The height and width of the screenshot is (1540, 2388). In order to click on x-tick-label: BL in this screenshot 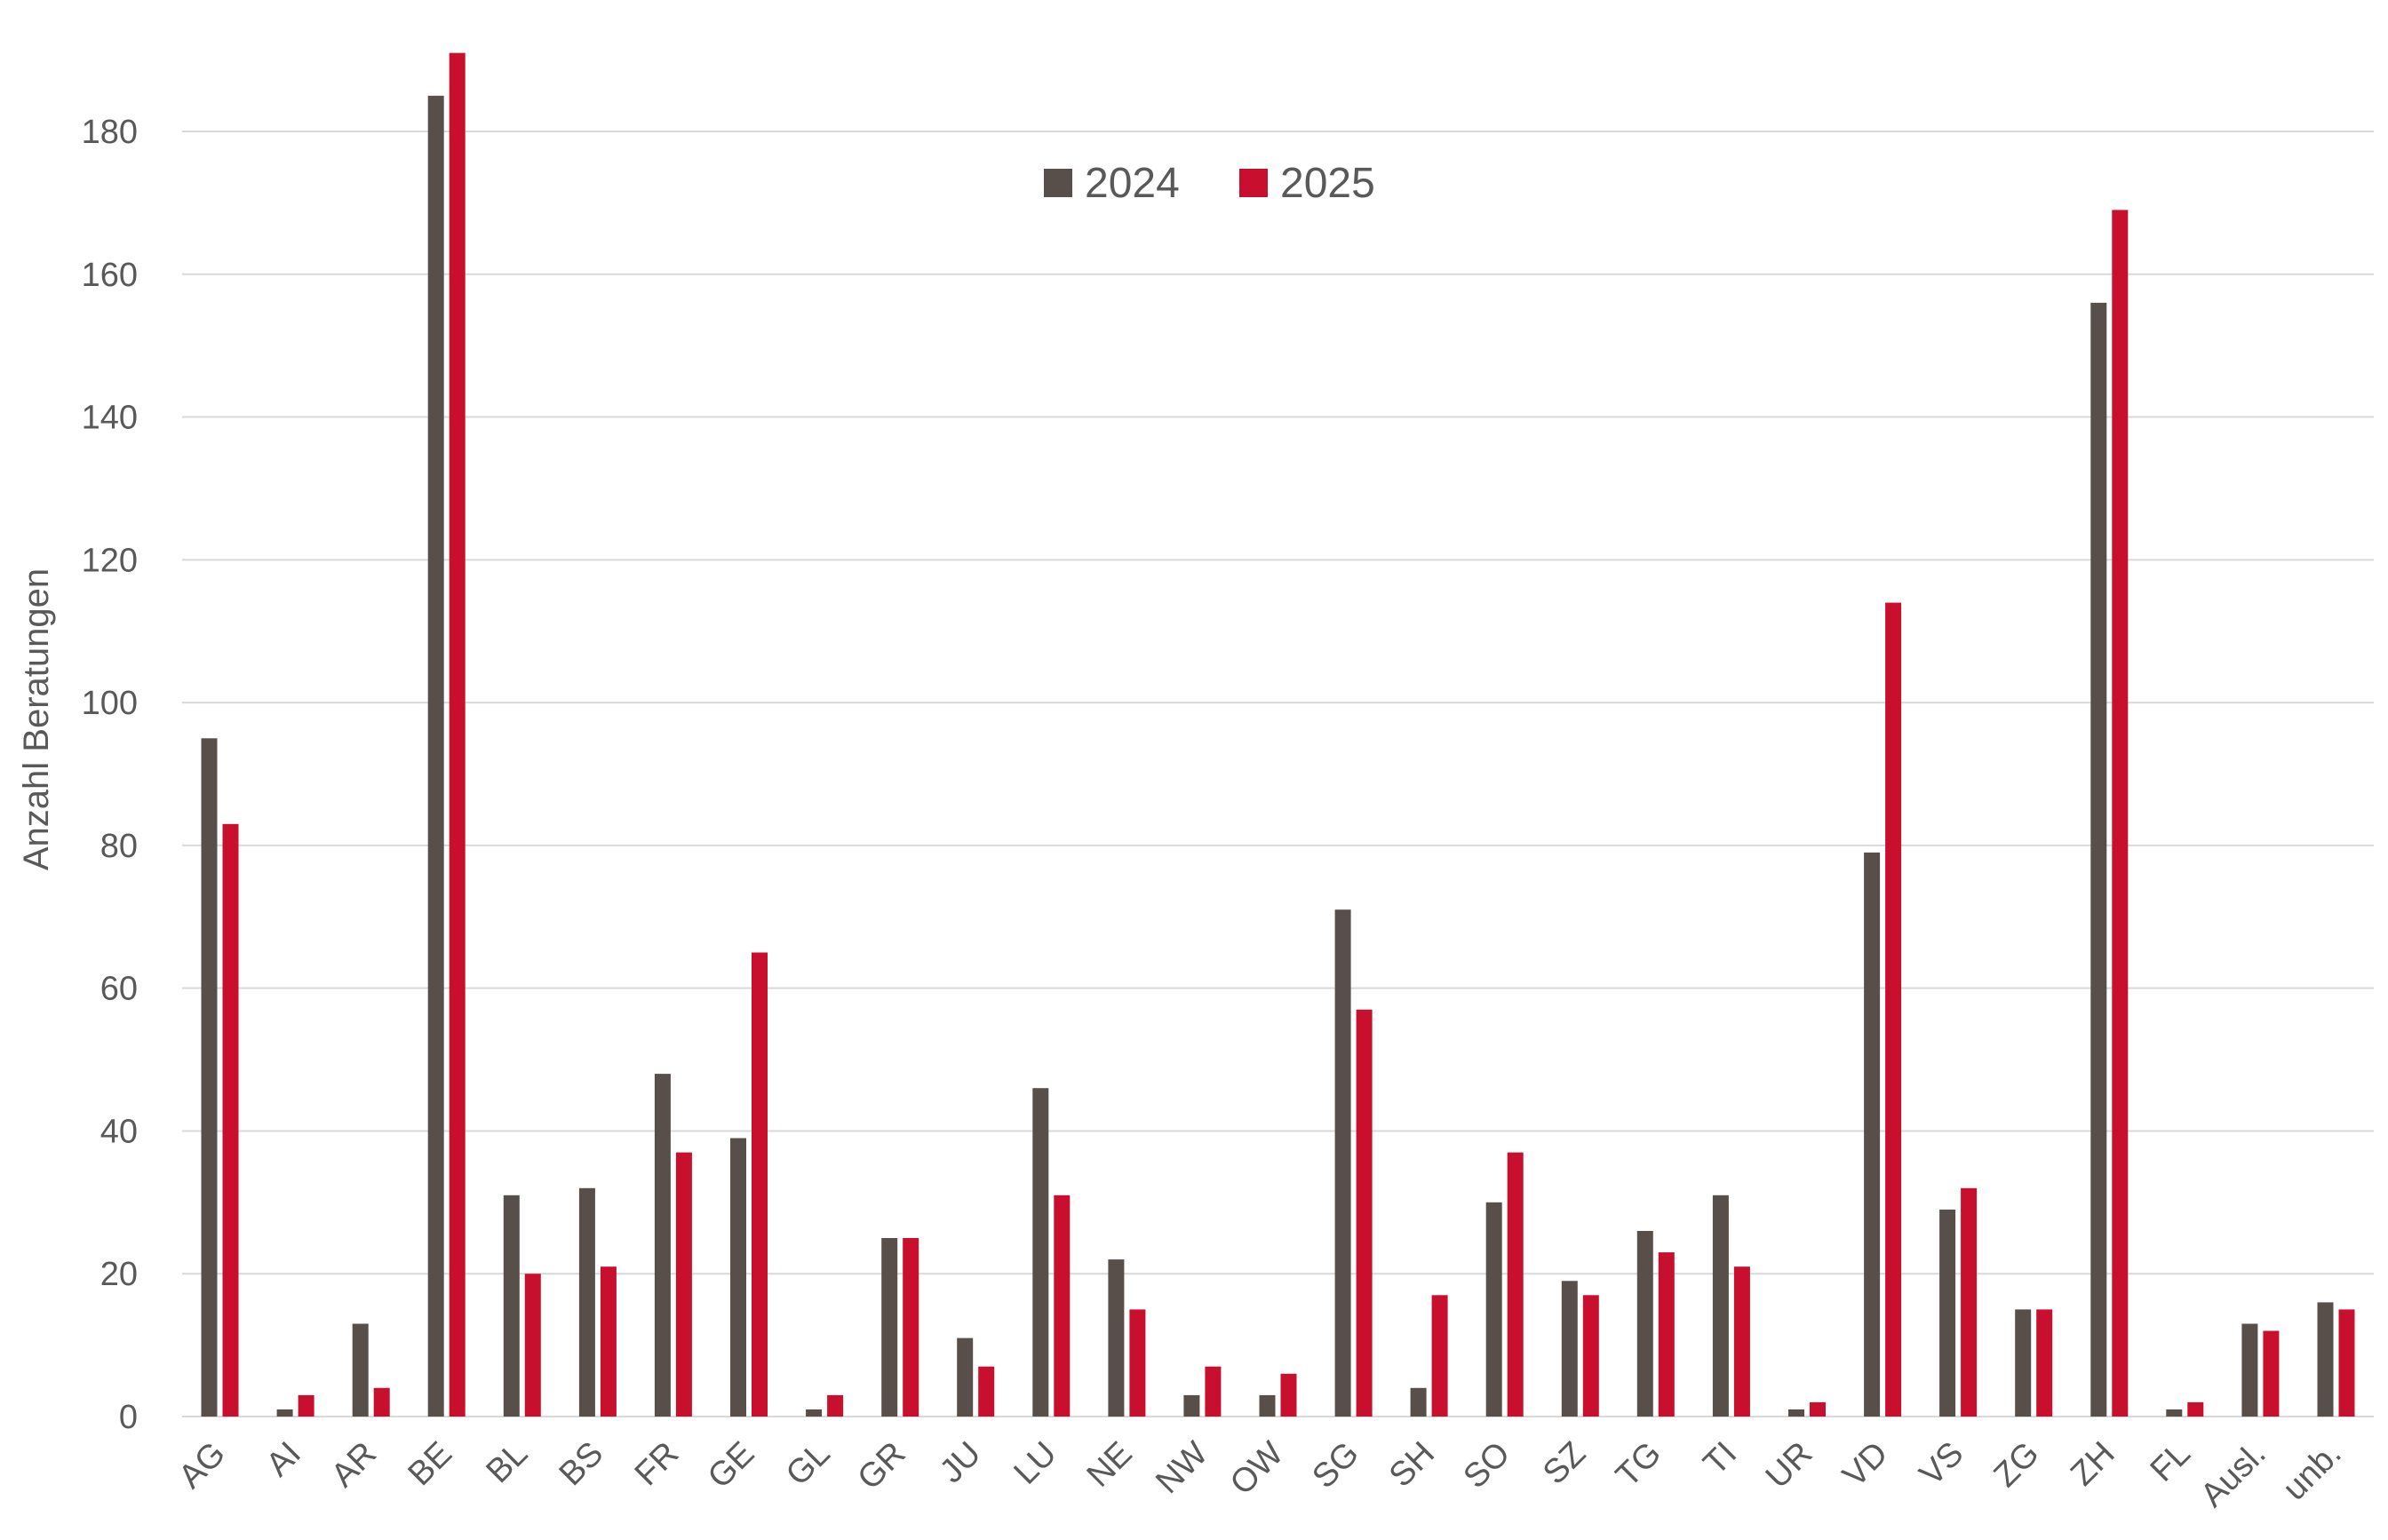, I will do `click(508, 1463)`.